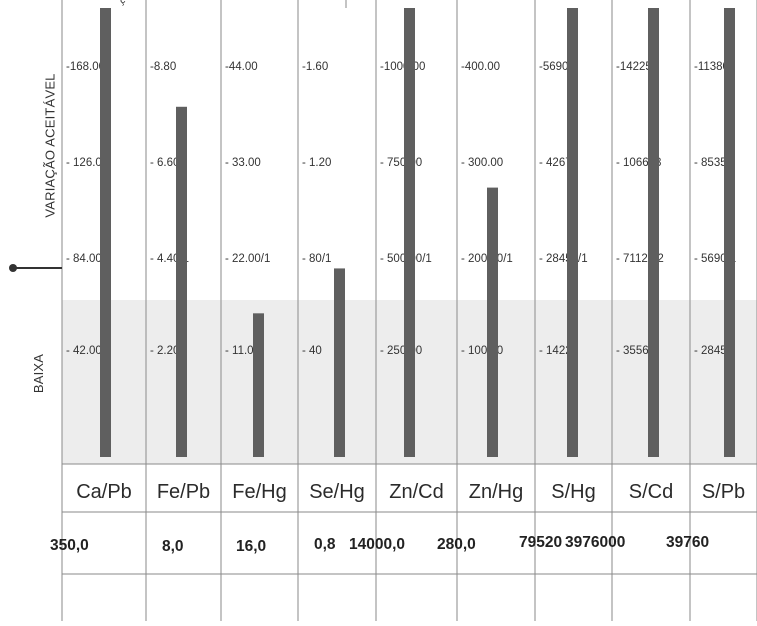 The height and width of the screenshot is (626, 757). Describe the element at coordinates (173, 546) in the screenshot. I see `value-label: 8,0` at that location.